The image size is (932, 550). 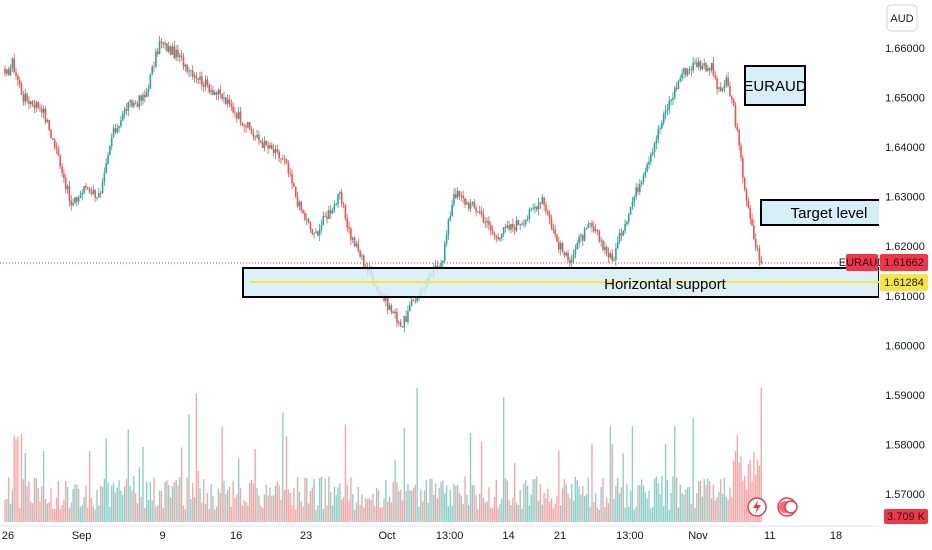 I want to click on volume-badge: 3.709 K, so click(x=906, y=516).